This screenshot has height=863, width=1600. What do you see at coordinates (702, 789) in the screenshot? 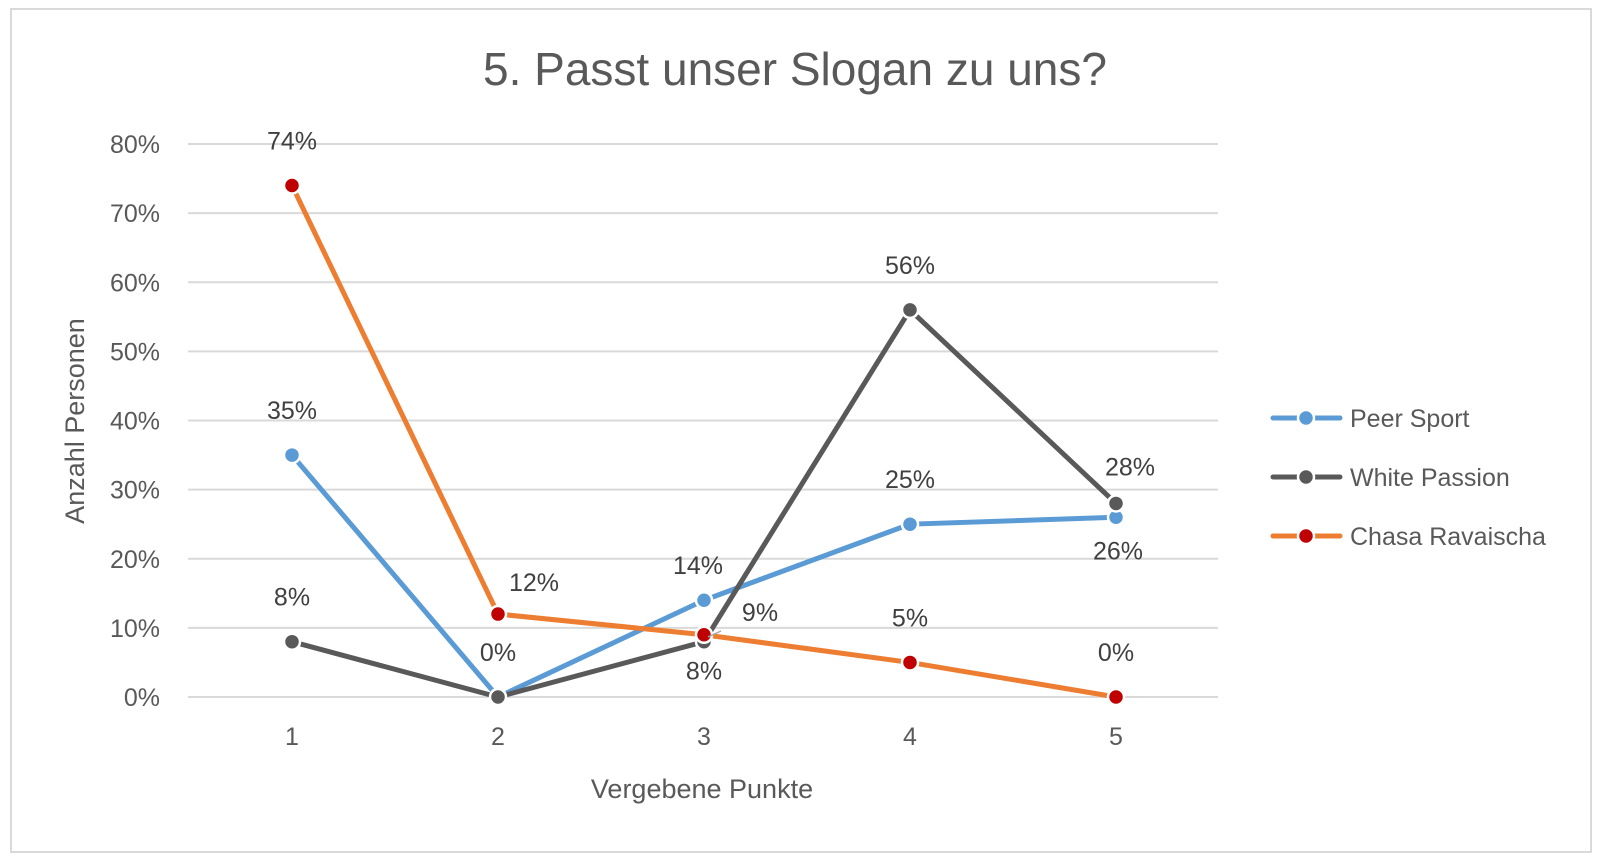
I see `x-axis-title: Vergebene Punkte` at bounding box center [702, 789].